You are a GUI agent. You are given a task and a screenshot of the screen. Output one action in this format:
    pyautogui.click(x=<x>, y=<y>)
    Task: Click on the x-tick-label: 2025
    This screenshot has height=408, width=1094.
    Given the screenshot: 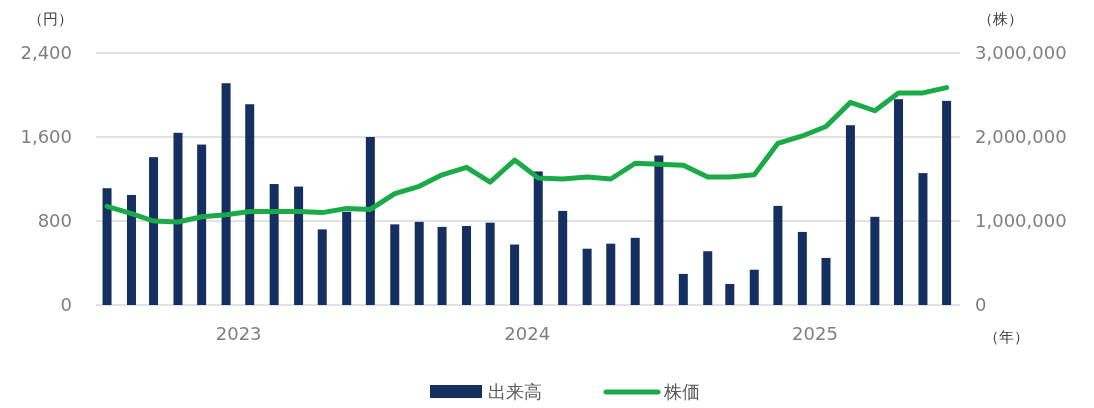 What is the action you would take?
    pyautogui.click(x=815, y=333)
    